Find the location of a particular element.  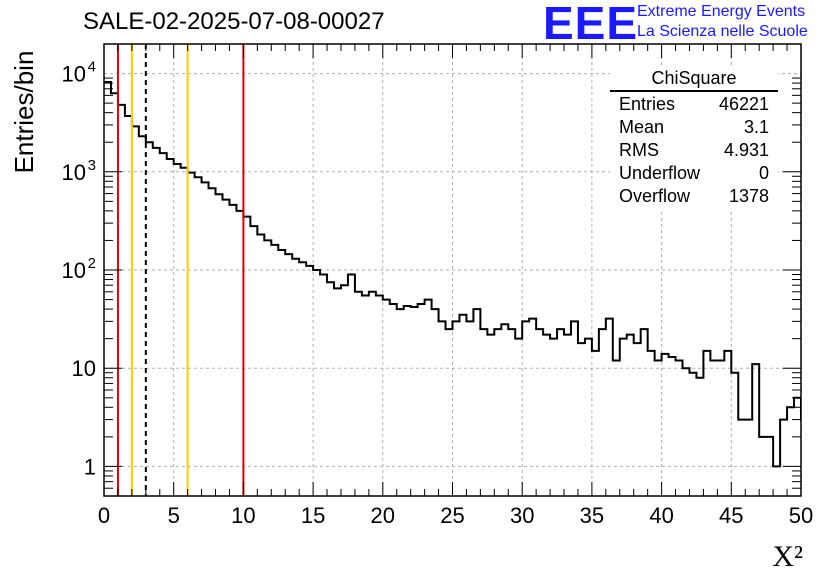

x-tick-label: 40 is located at coordinates (661, 515).